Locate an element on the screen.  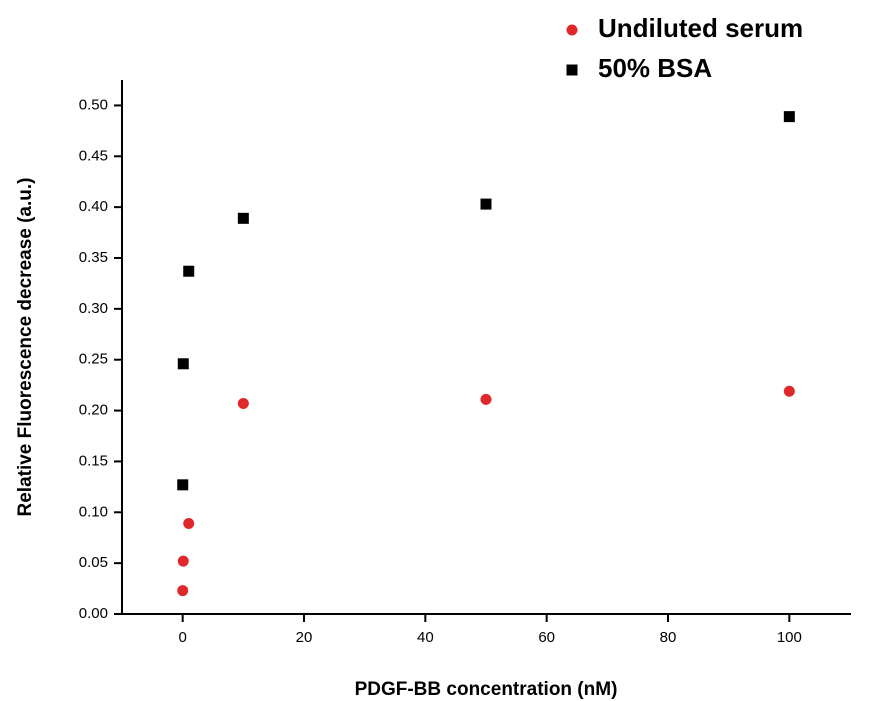
x-tick-label: 80 is located at coordinates (668, 637).